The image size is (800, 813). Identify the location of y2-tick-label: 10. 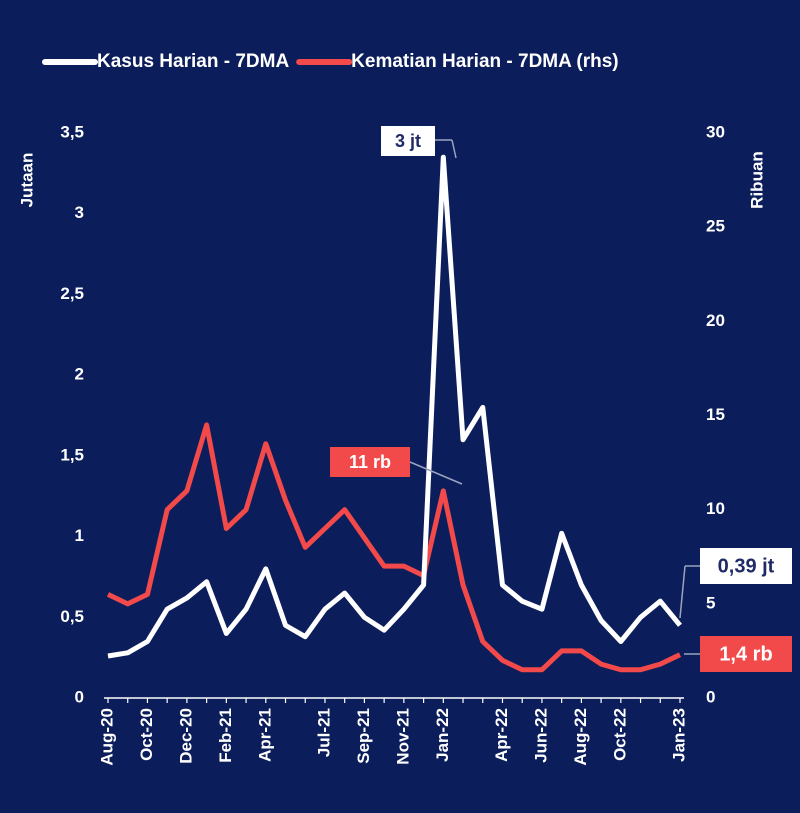
(715, 508).